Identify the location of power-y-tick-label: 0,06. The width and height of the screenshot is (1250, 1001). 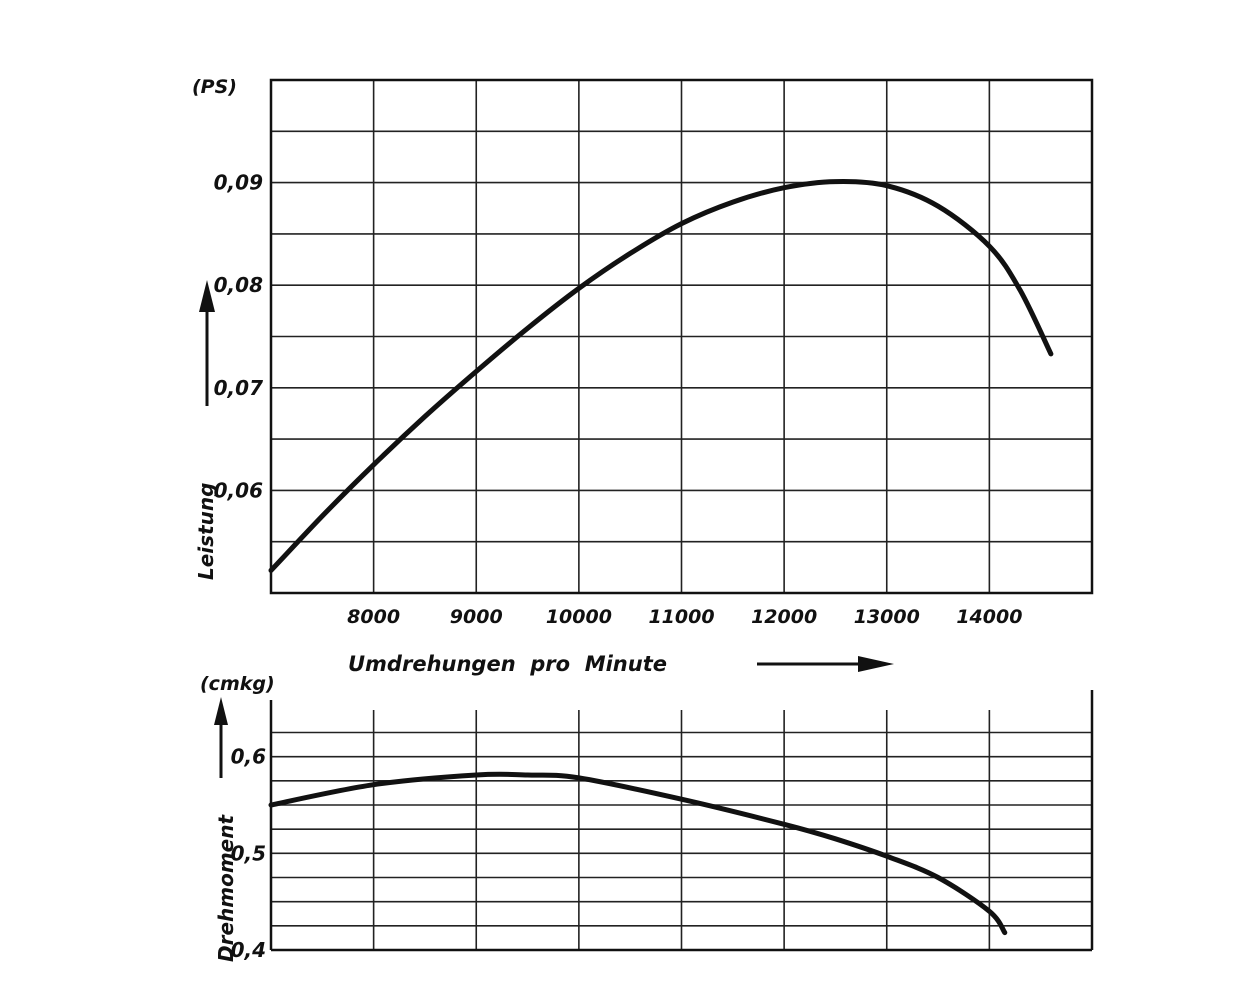
(238, 490).